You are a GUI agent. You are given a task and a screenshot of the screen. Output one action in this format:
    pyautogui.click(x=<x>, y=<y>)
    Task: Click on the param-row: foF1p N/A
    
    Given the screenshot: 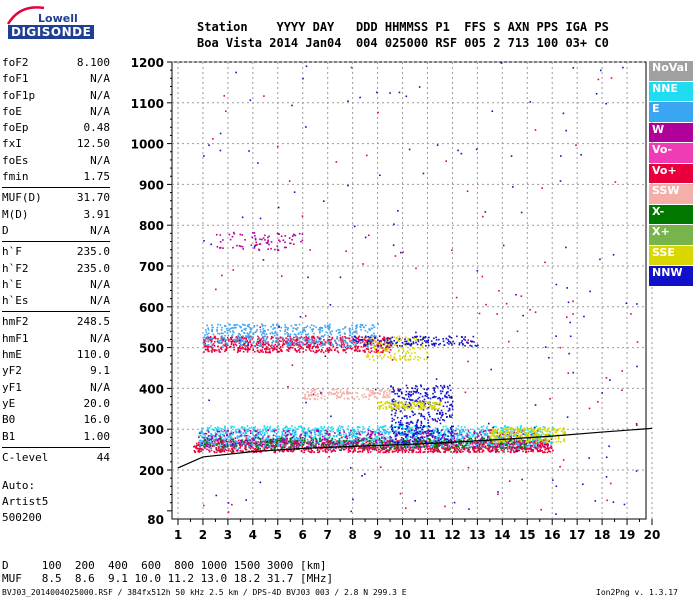 What is the action you would take?
    pyautogui.click(x=56, y=96)
    